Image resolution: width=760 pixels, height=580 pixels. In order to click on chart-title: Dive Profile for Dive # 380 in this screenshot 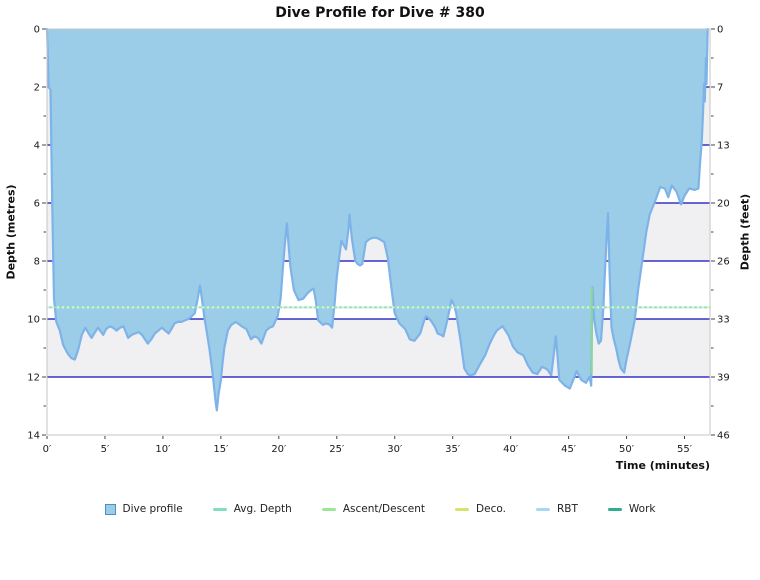, I will do `click(380, 13)`.